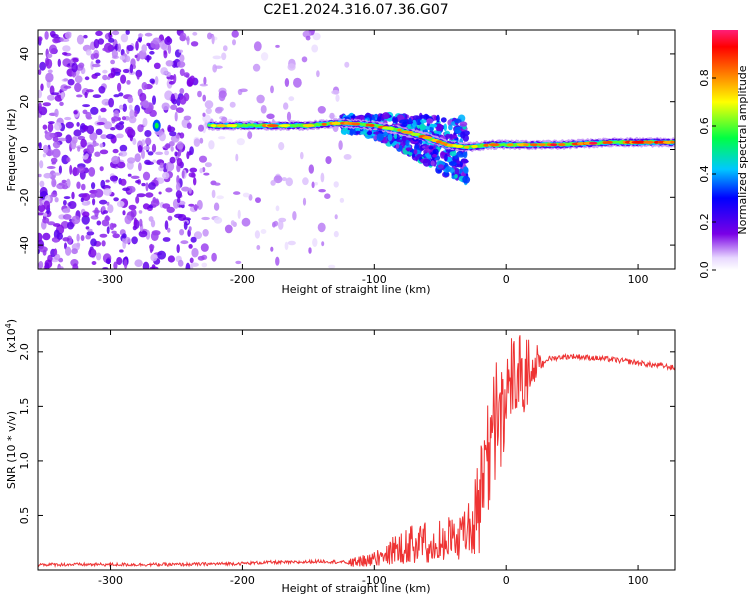 The height and width of the screenshot is (604, 750). What do you see at coordinates (374, 580) in the screenshot?
I see `snr-x-tick-label: -100` at bounding box center [374, 580].